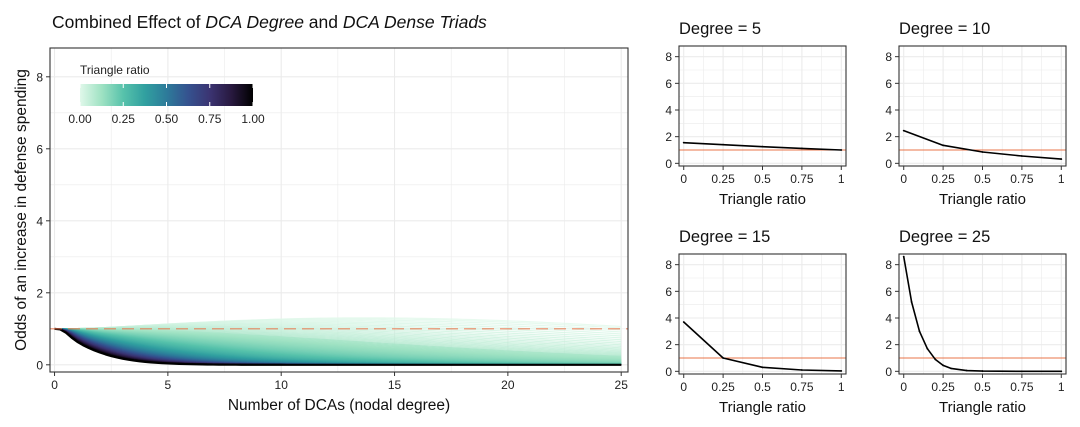 The width and height of the screenshot is (1080, 427). I want to click on colorbar-tick-label: 0.25, so click(124, 119).